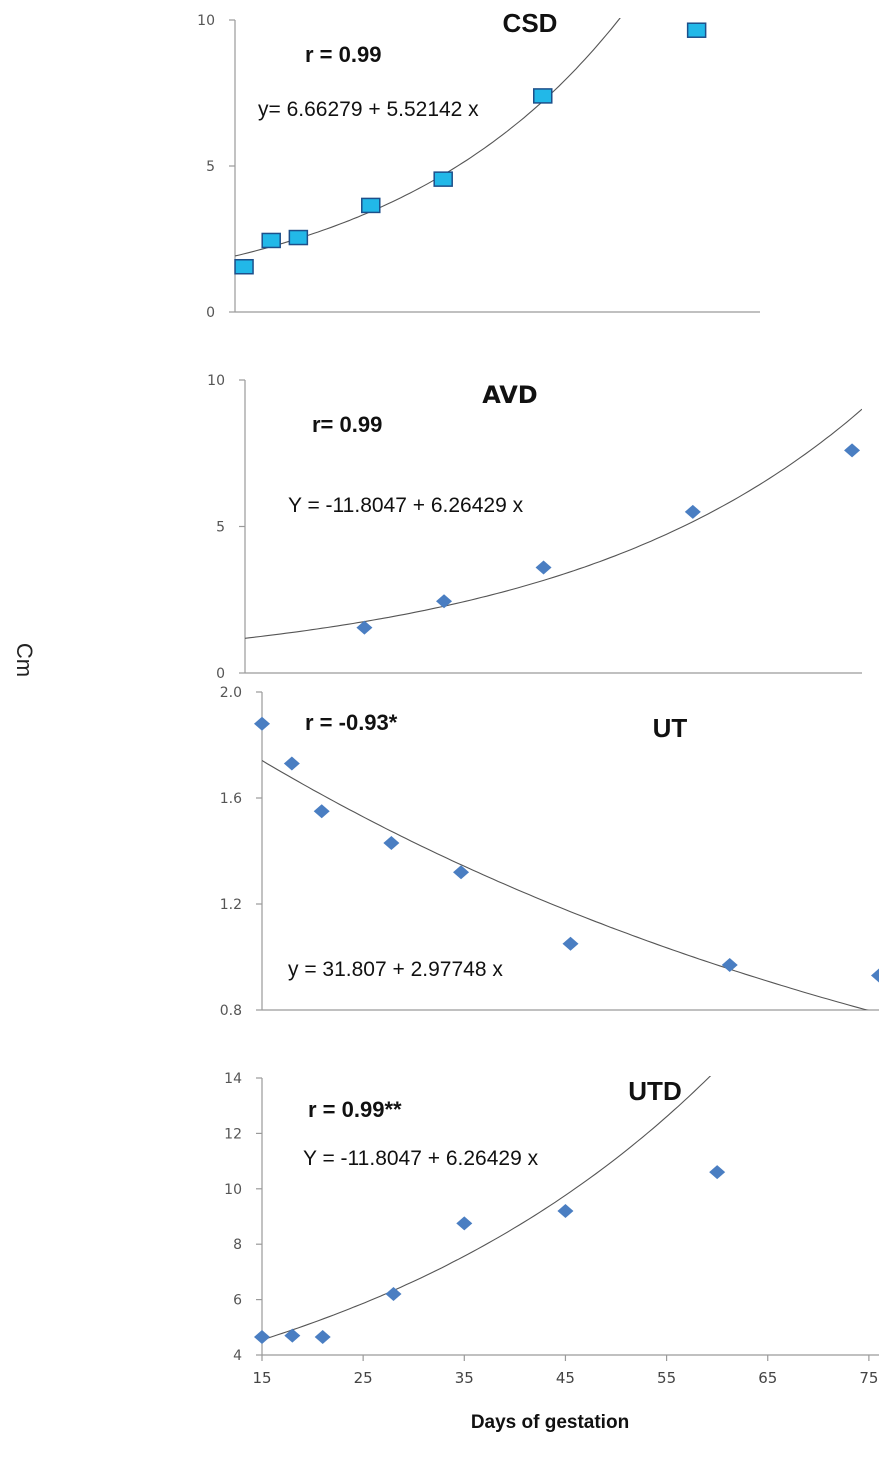  What do you see at coordinates (233, 1079) in the screenshot?
I see `y-tick-label: 14` at bounding box center [233, 1079].